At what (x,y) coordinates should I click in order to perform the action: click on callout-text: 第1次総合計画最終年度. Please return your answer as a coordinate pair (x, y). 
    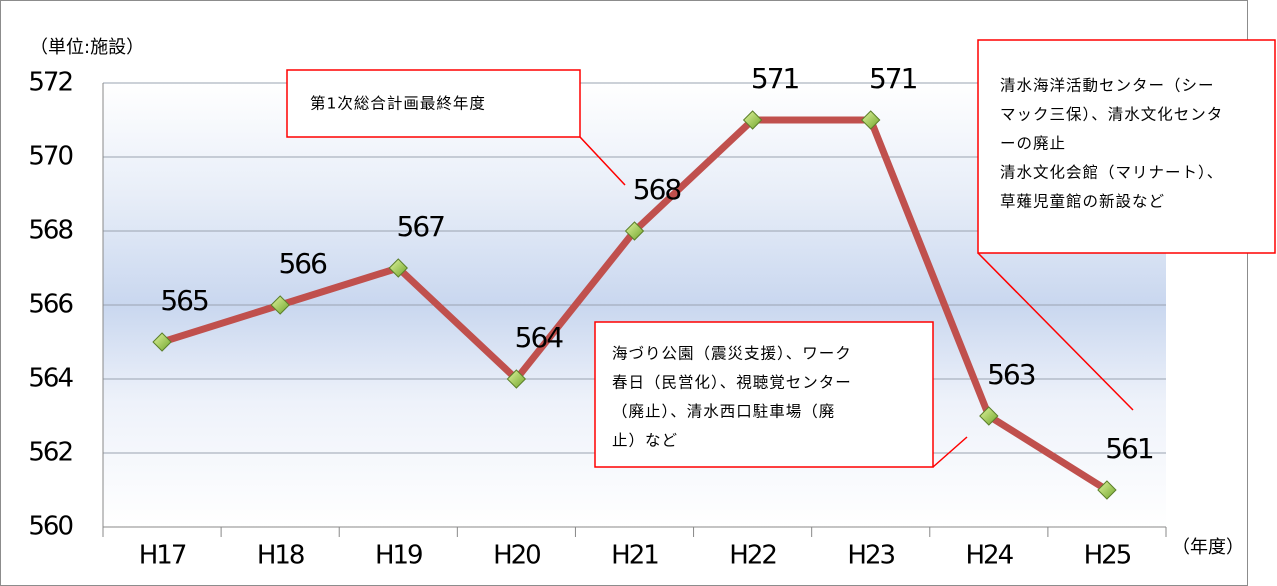
    Looking at the image, I should click on (398, 104).